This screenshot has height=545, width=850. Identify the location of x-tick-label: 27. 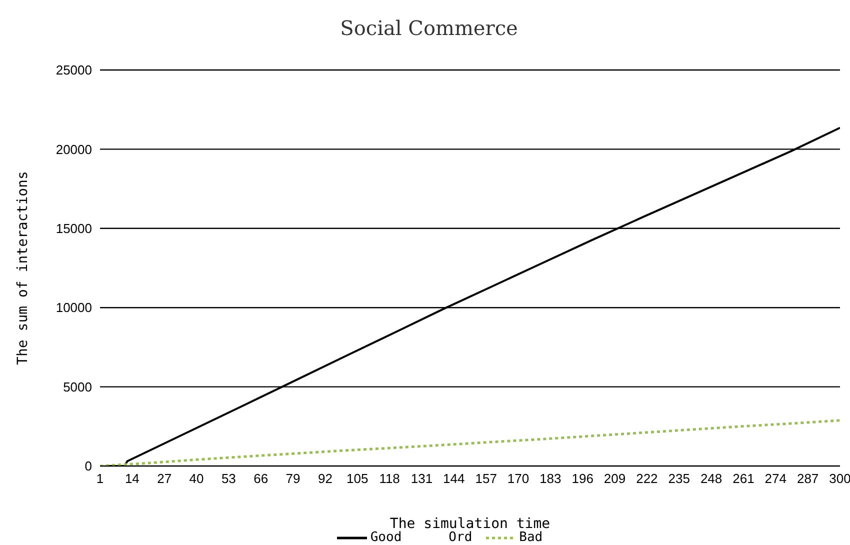
(164, 478).